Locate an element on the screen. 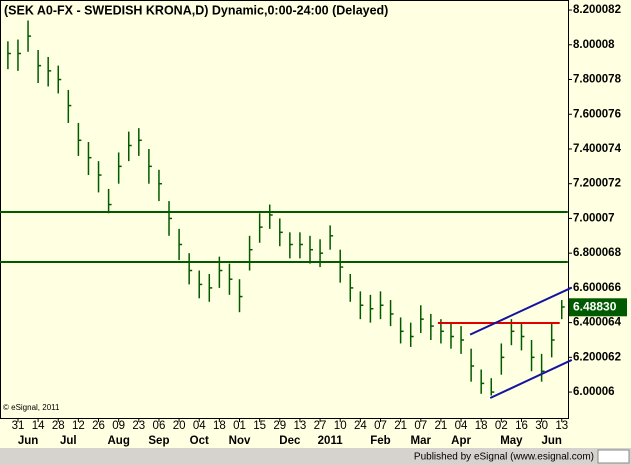 This screenshot has height=465, width=631. x-tick-label: 26 is located at coordinates (98, 426).